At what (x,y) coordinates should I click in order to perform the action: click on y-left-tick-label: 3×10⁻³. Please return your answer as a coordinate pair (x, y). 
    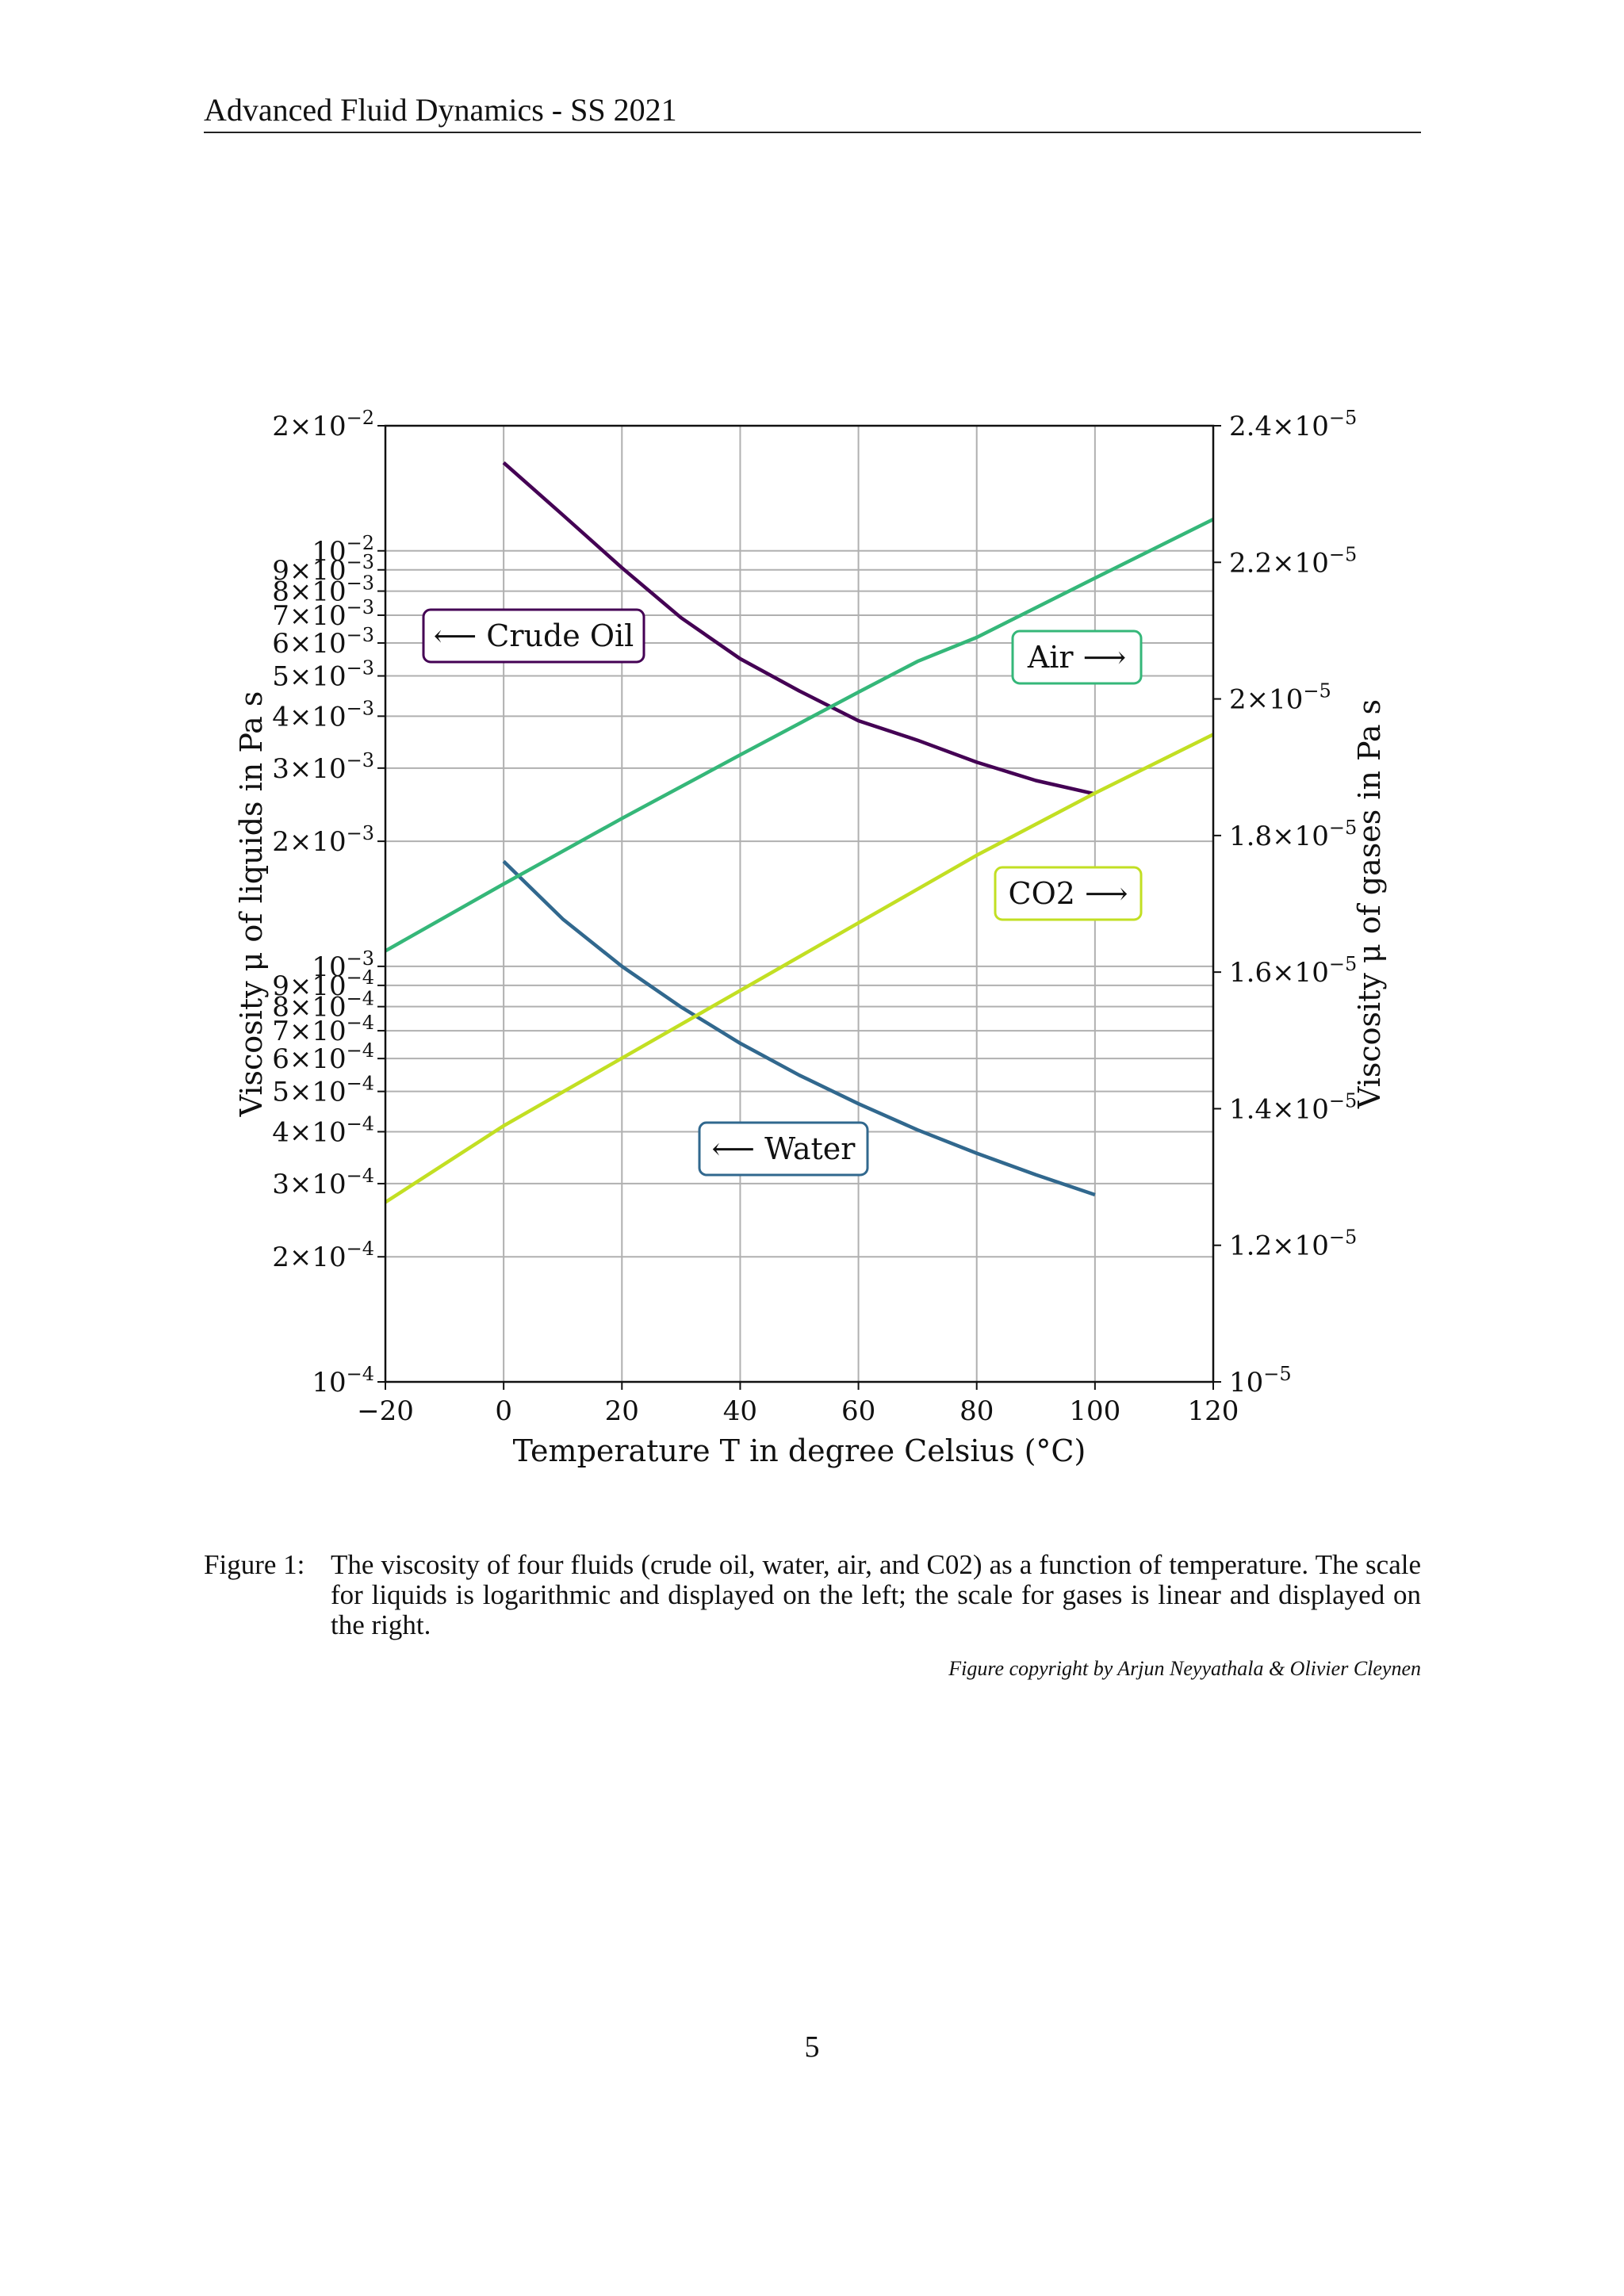
    Looking at the image, I should click on (323, 767).